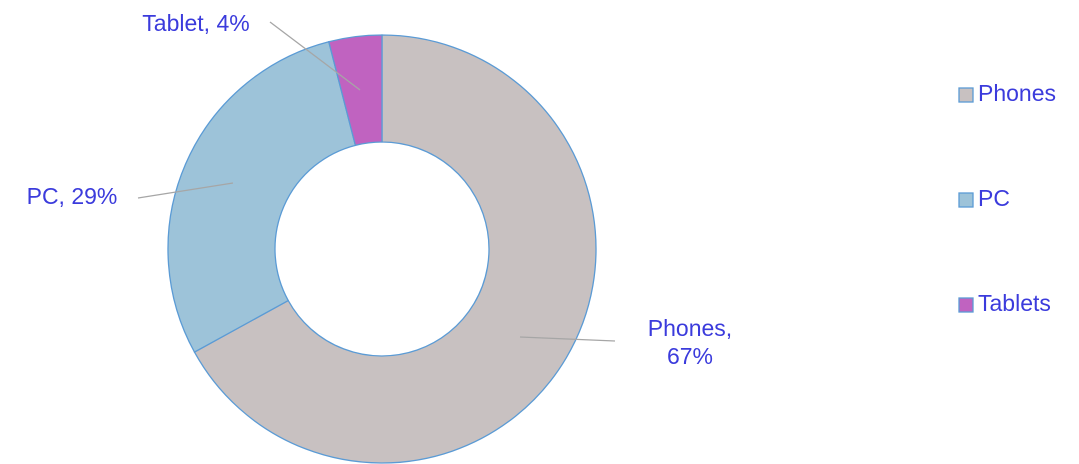 The width and height of the screenshot is (1079, 464). What do you see at coordinates (994, 198) in the screenshot?
I see `legend-label: PC` at bounding box center [994, 198].